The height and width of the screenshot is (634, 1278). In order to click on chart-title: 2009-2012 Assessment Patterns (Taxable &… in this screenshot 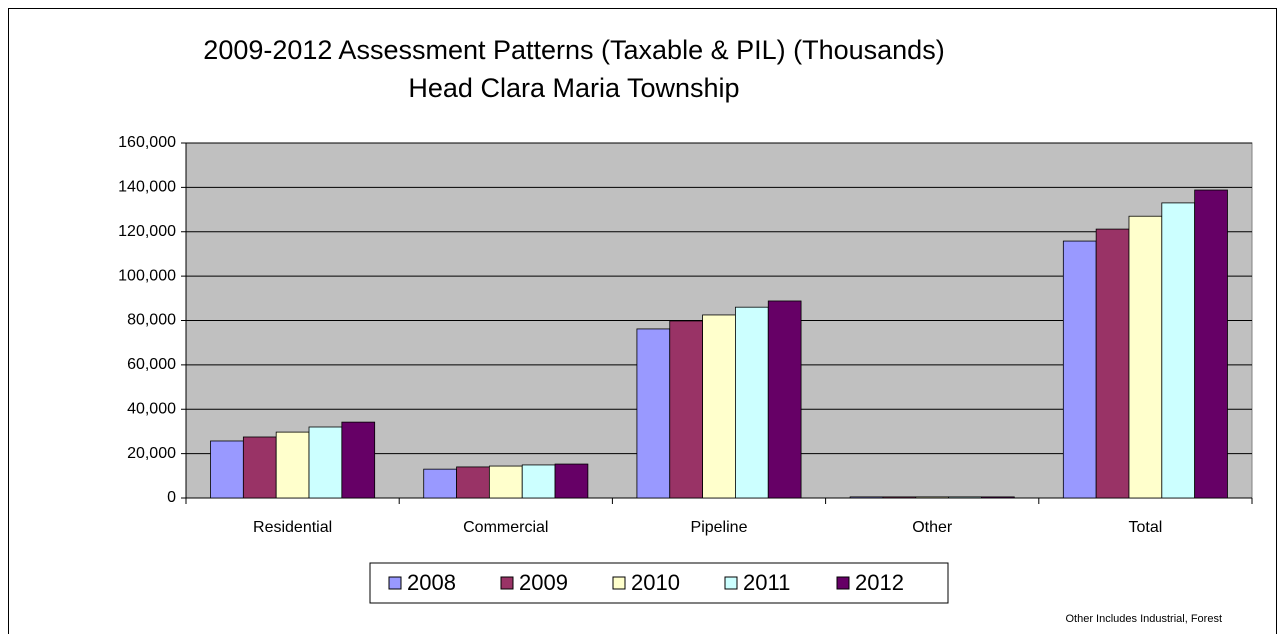, I will do `click(573, 50)`.